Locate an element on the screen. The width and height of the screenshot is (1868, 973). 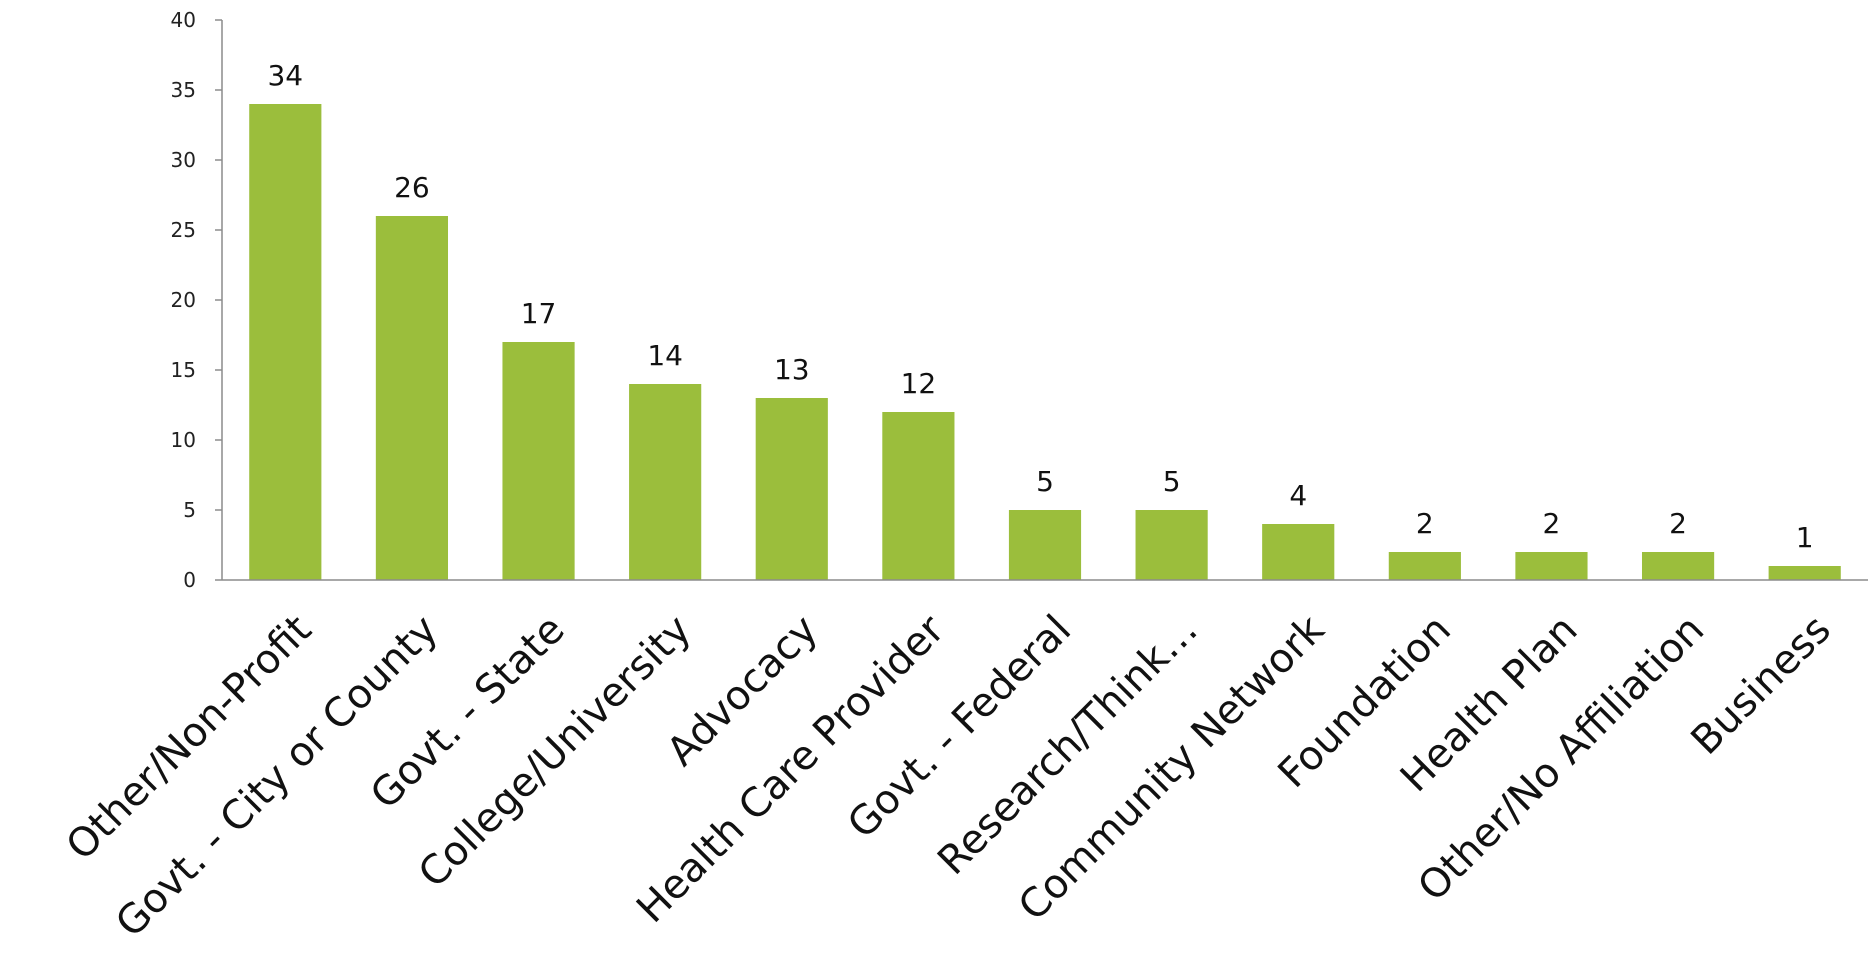
y-tick-label: 5 is located at coordinates (189, 510).